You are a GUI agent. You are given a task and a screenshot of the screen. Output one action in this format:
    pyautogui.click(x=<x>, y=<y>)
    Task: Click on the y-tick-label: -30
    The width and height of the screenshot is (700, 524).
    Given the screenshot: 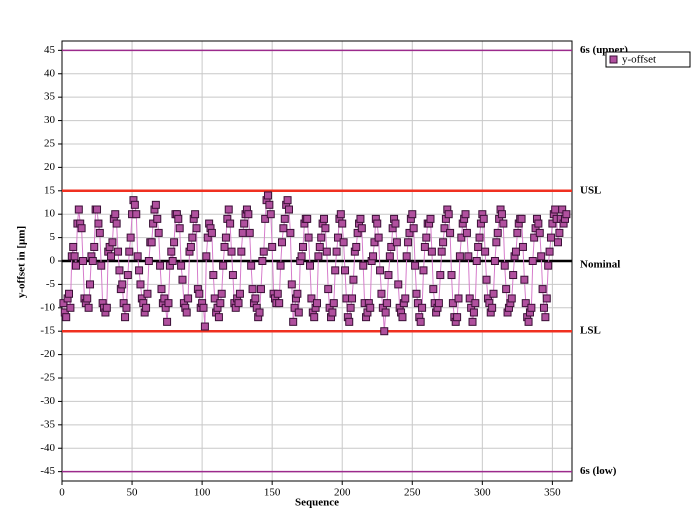 What is the action you would take?
    pyautogui.click(x=47, y=401)
    